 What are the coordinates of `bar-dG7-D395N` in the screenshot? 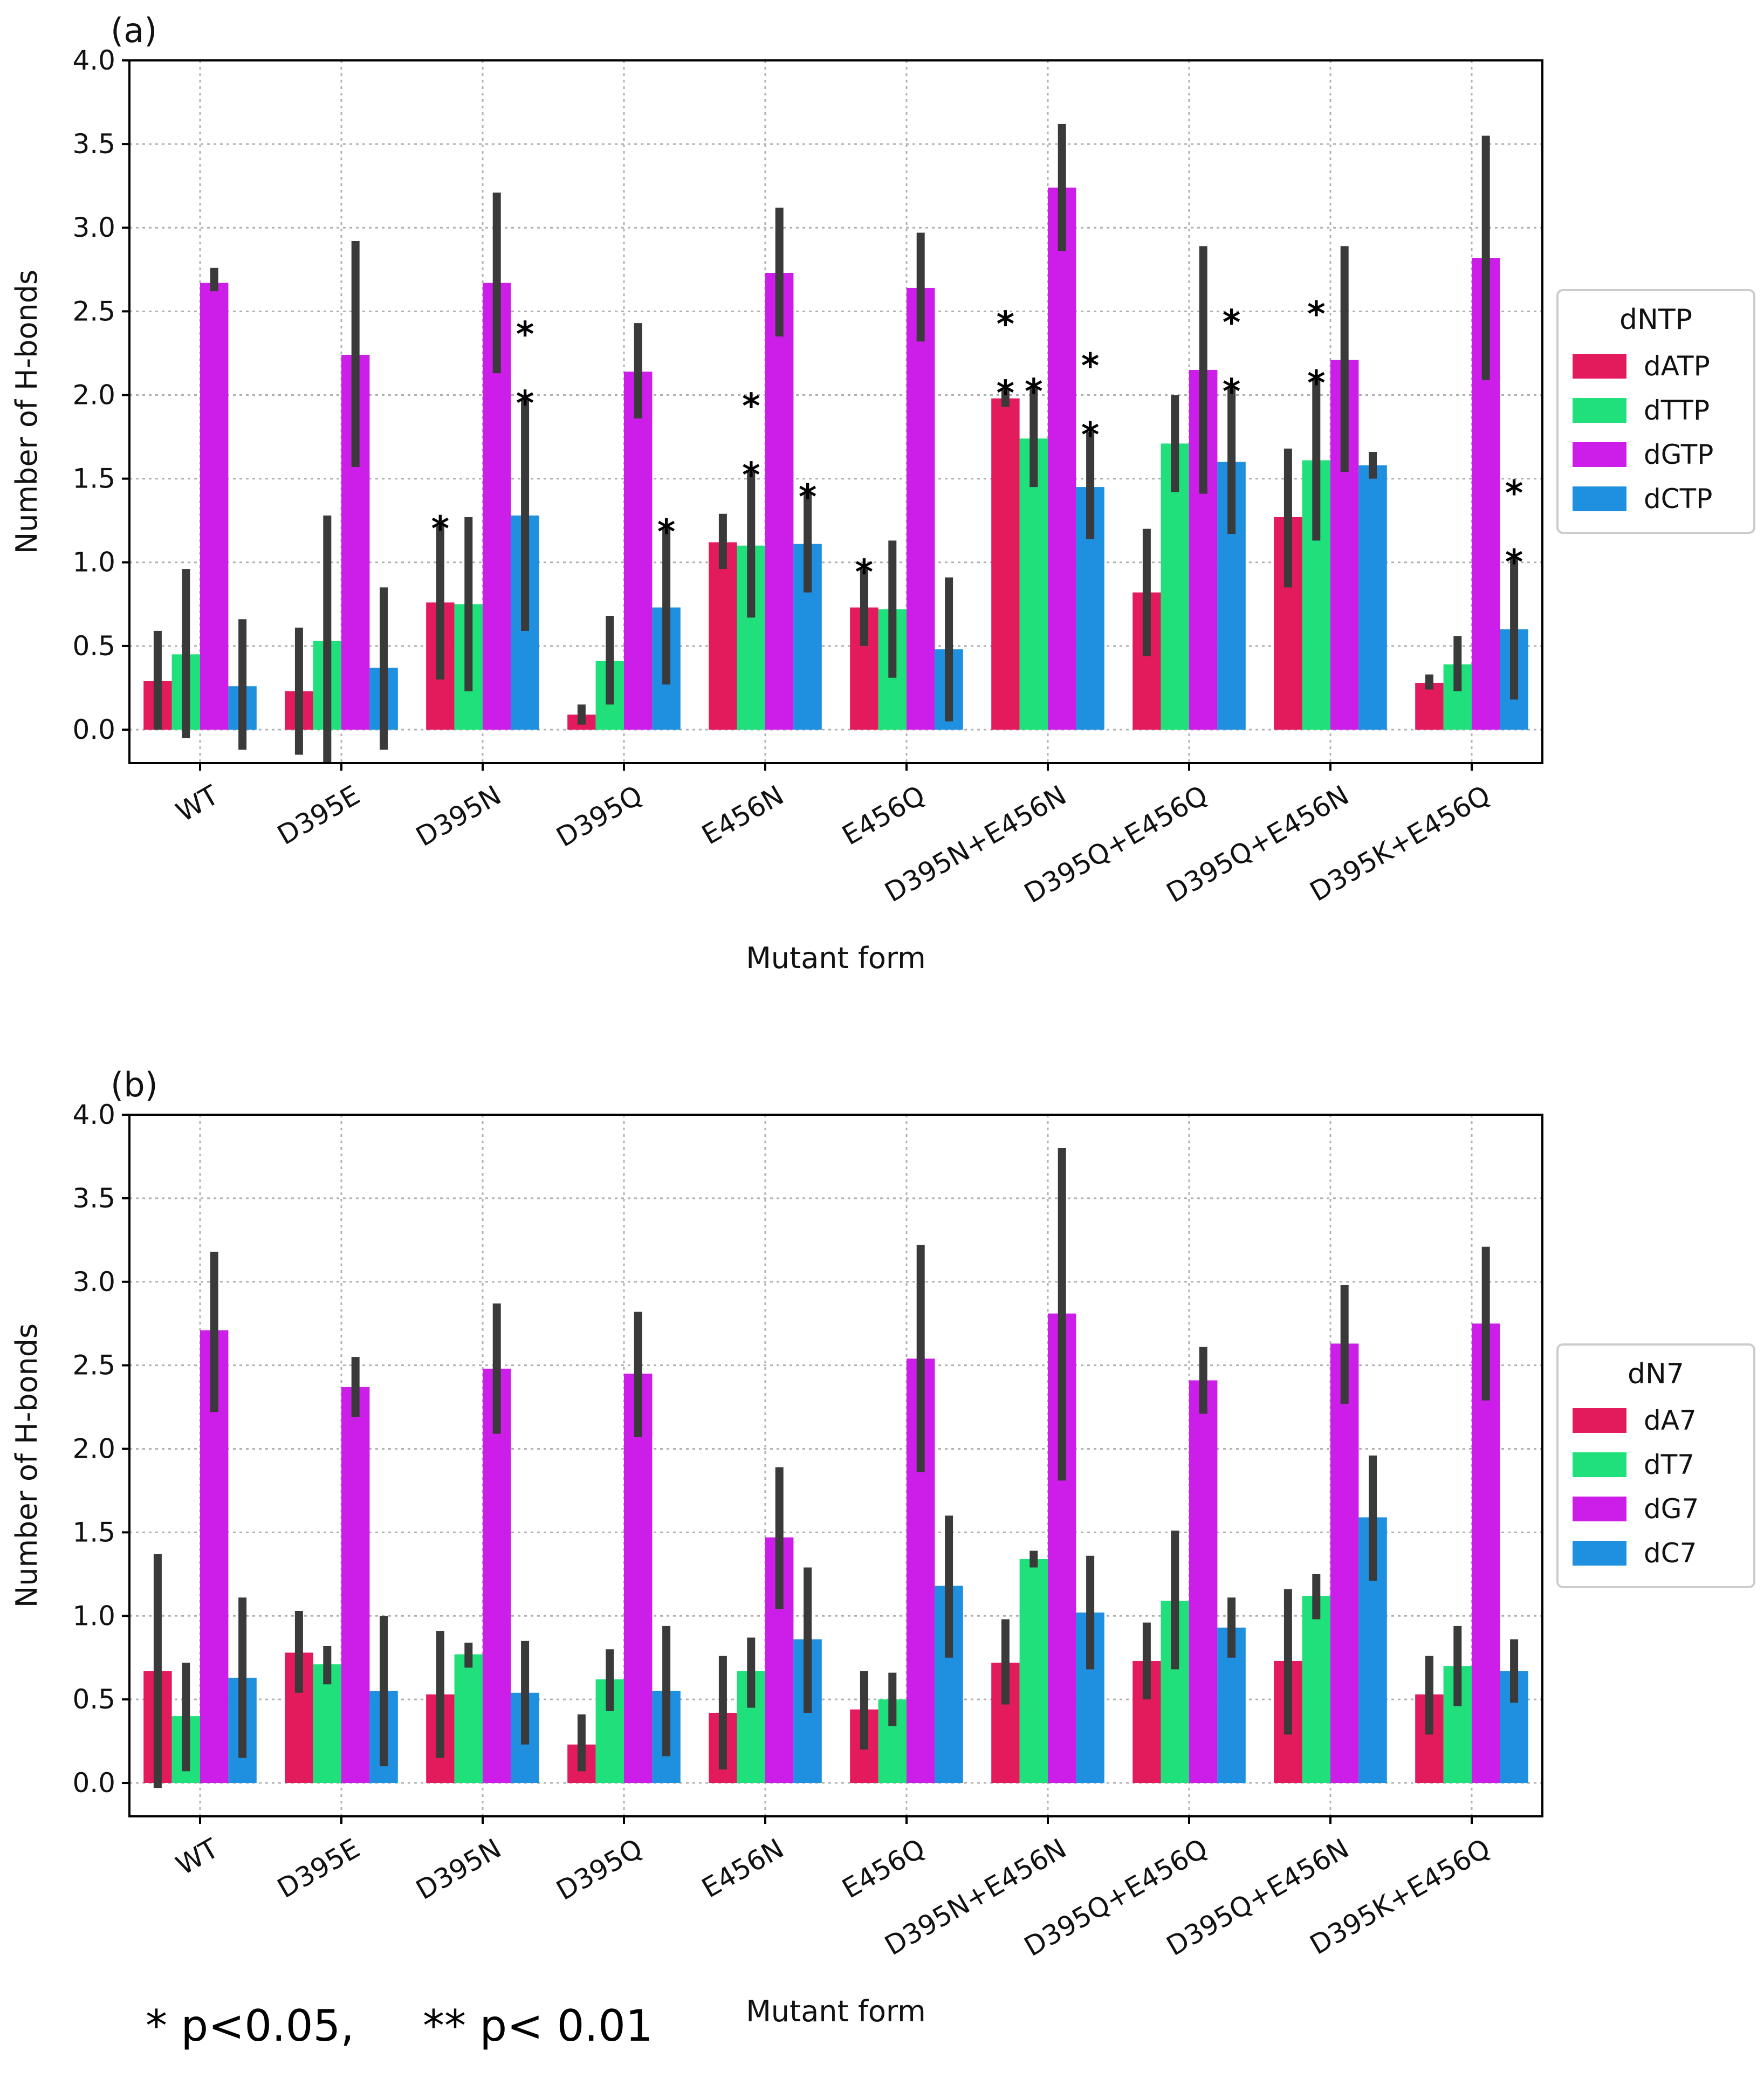 It's located at (497, 1576).